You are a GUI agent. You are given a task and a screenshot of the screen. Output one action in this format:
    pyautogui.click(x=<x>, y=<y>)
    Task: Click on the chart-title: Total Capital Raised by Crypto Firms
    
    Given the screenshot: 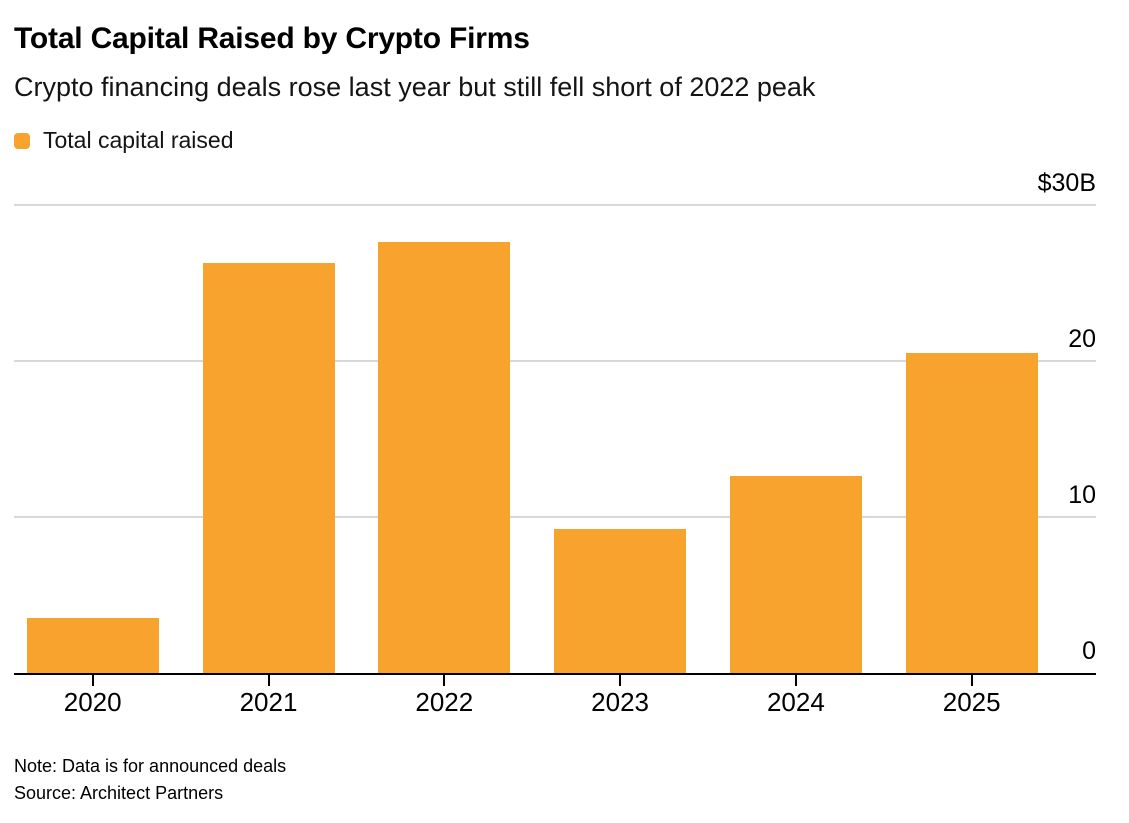 What is the action you would take?
    pyautogui.click(x=272, y=38)
    